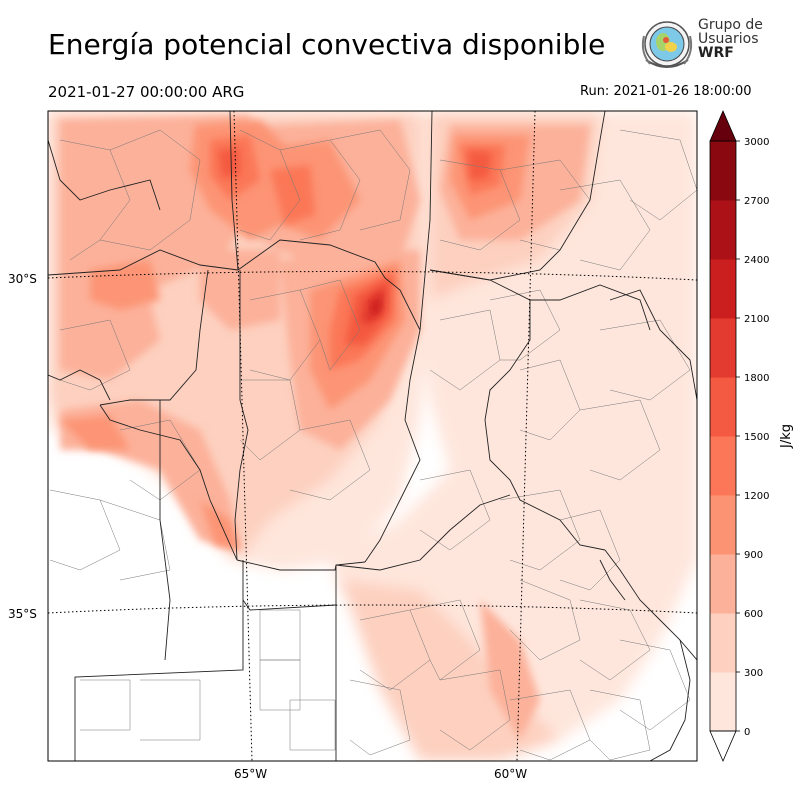  Describe the element at coordinates (756, 378) in the screenshot. I see `colorbar-tick-label: 1800` at that location.